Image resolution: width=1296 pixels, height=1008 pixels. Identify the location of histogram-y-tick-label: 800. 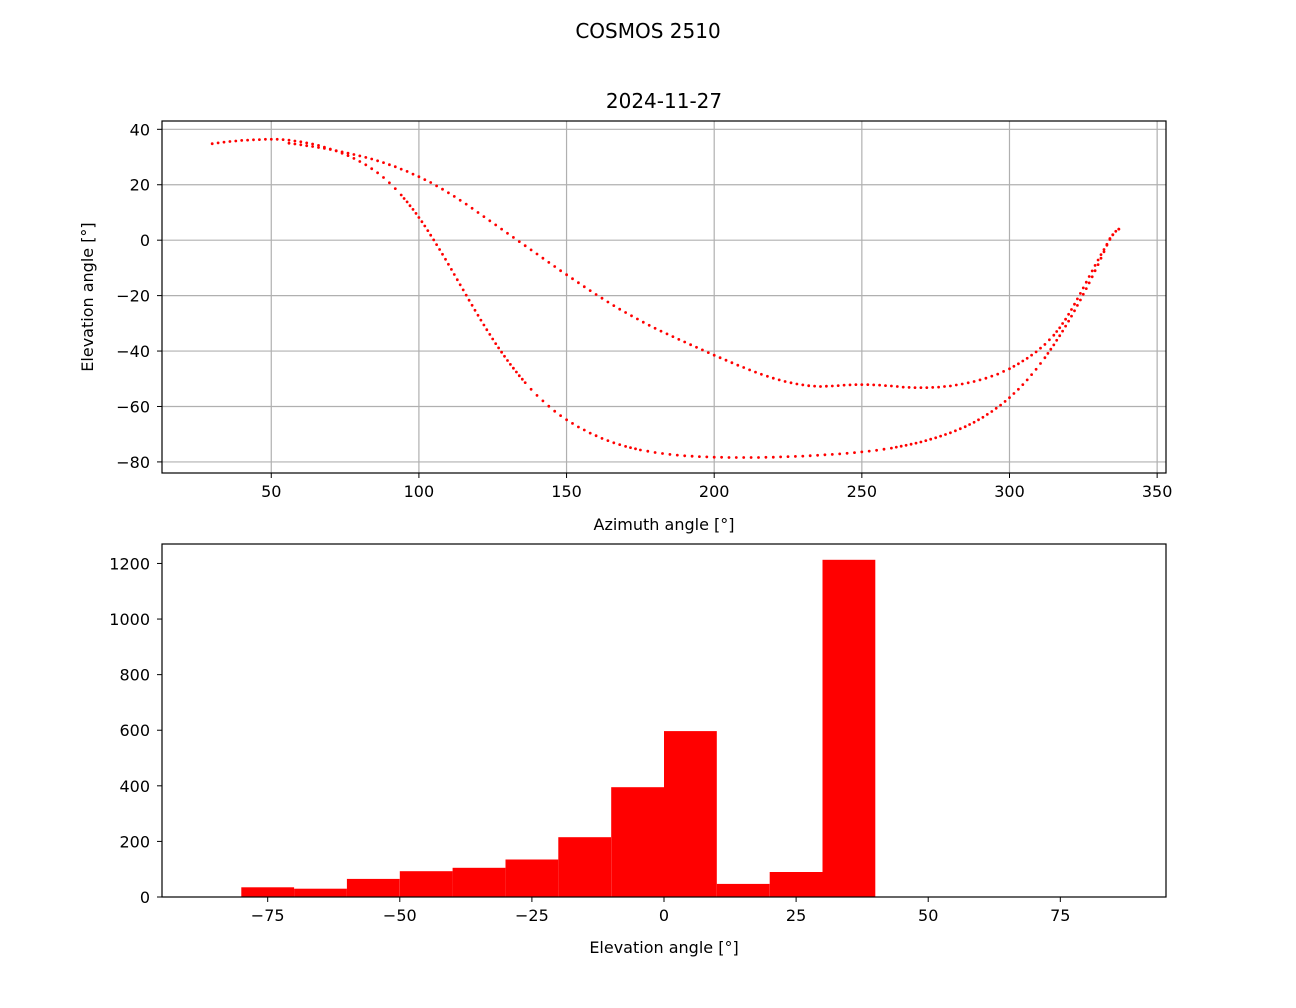
(134, 675).